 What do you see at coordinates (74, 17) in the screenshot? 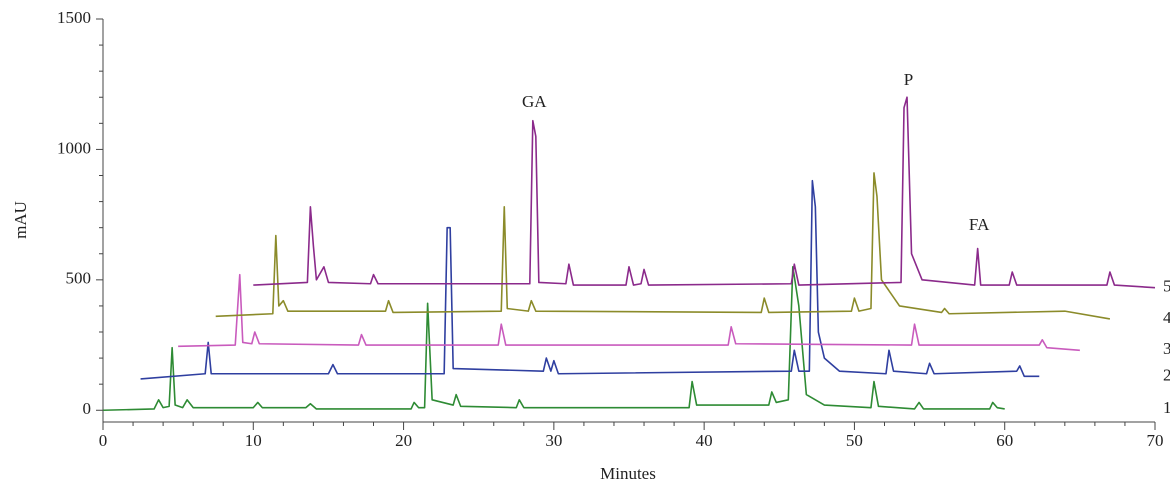
I see `y-tick-label: 1500` at bounding box center [74, 17].